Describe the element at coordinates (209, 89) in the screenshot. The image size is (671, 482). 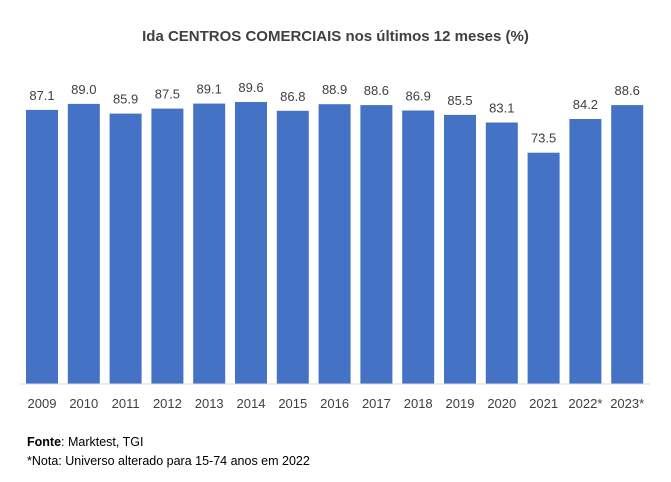
I see `value-label-2013: 89.1` at that location.